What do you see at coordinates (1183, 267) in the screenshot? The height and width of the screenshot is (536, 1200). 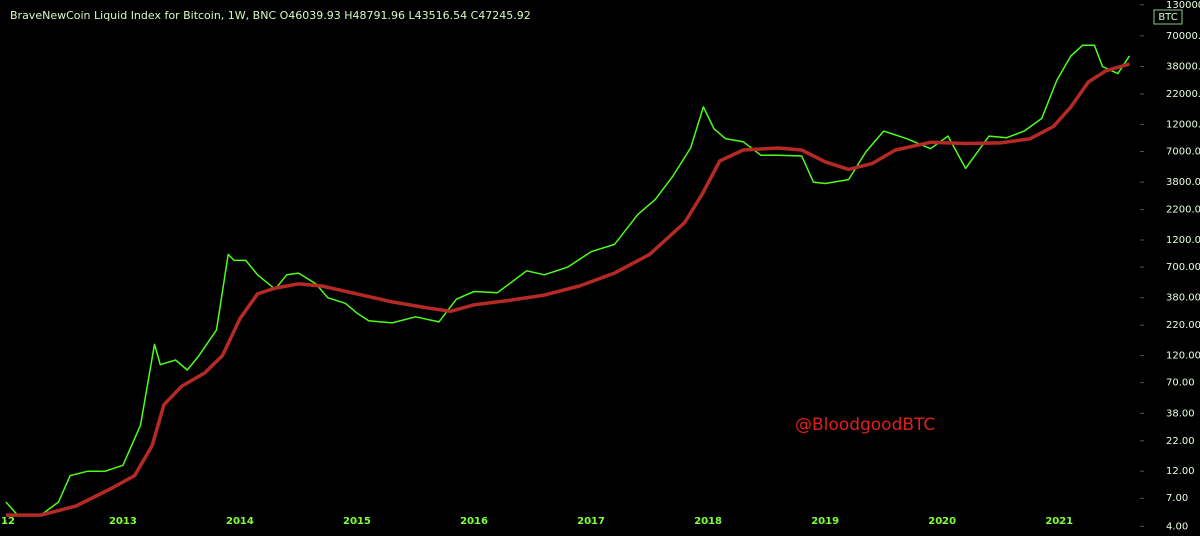 I see `y-tick-label: 700.00` at bounding box center [1183, 267].